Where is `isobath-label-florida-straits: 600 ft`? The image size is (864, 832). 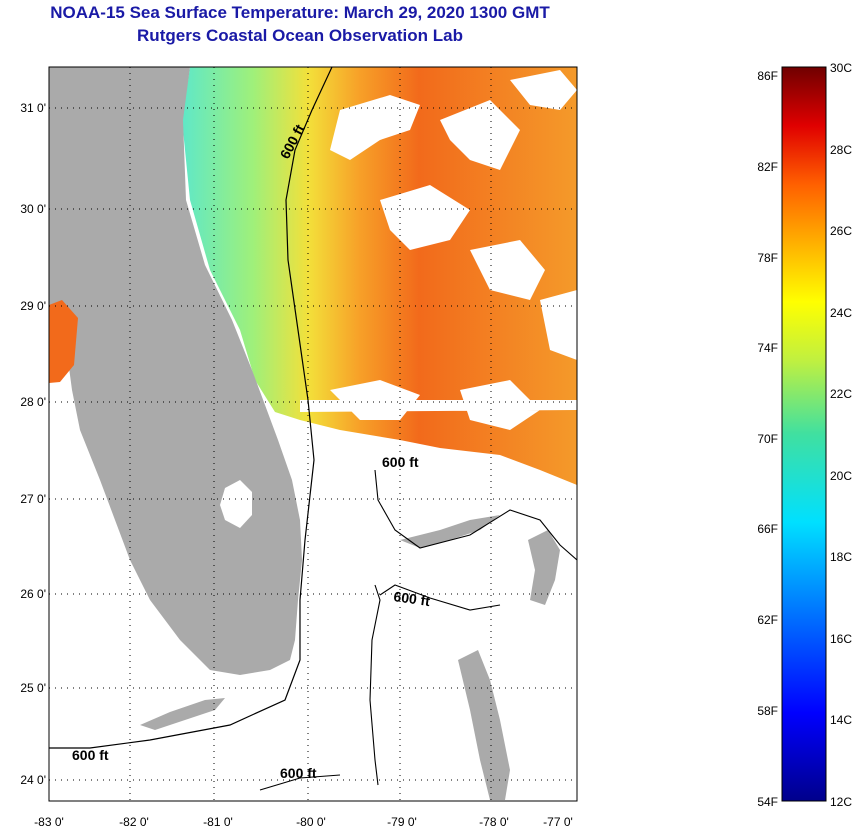
isobath-label-florida-straits: 600 ft is located at coordinates (90, 755).